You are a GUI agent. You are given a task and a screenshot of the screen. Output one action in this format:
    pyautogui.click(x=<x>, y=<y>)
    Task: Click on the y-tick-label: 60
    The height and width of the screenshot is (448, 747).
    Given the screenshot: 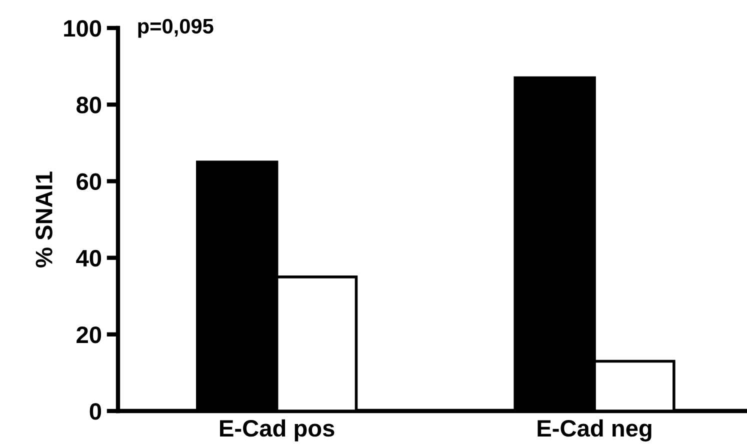 What is the action you would take?
    pyautogui.click(x=89, y=181)
    